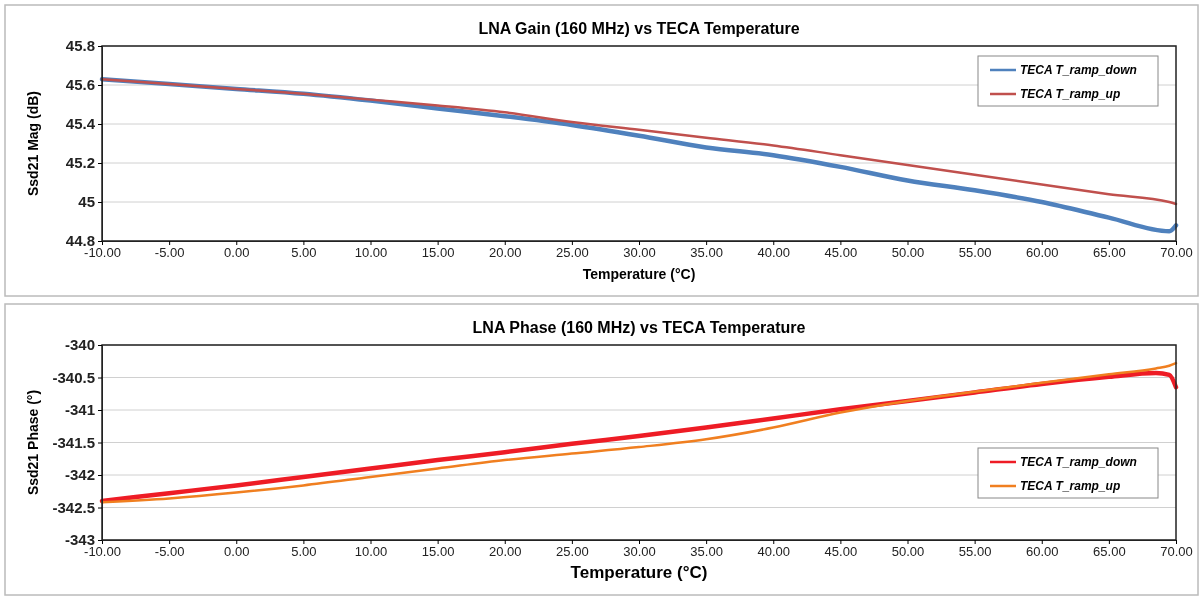 Image resolution: width=1203 pixels, height=598 pixels. Describe the element at coordinates (79, 410) in the screenshot. I see `y-tick-label: -341` at that location.